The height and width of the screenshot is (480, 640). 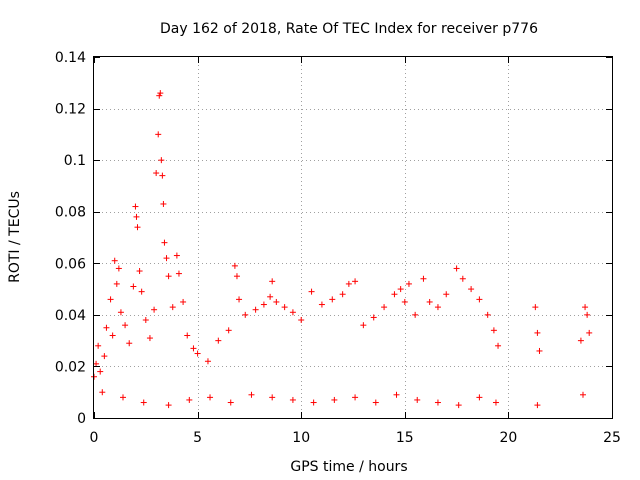 What do you see at coordinates (70, 264) in the screenshot?
I see `y-tick-label: 0.06` at bounding box center [70, 264].